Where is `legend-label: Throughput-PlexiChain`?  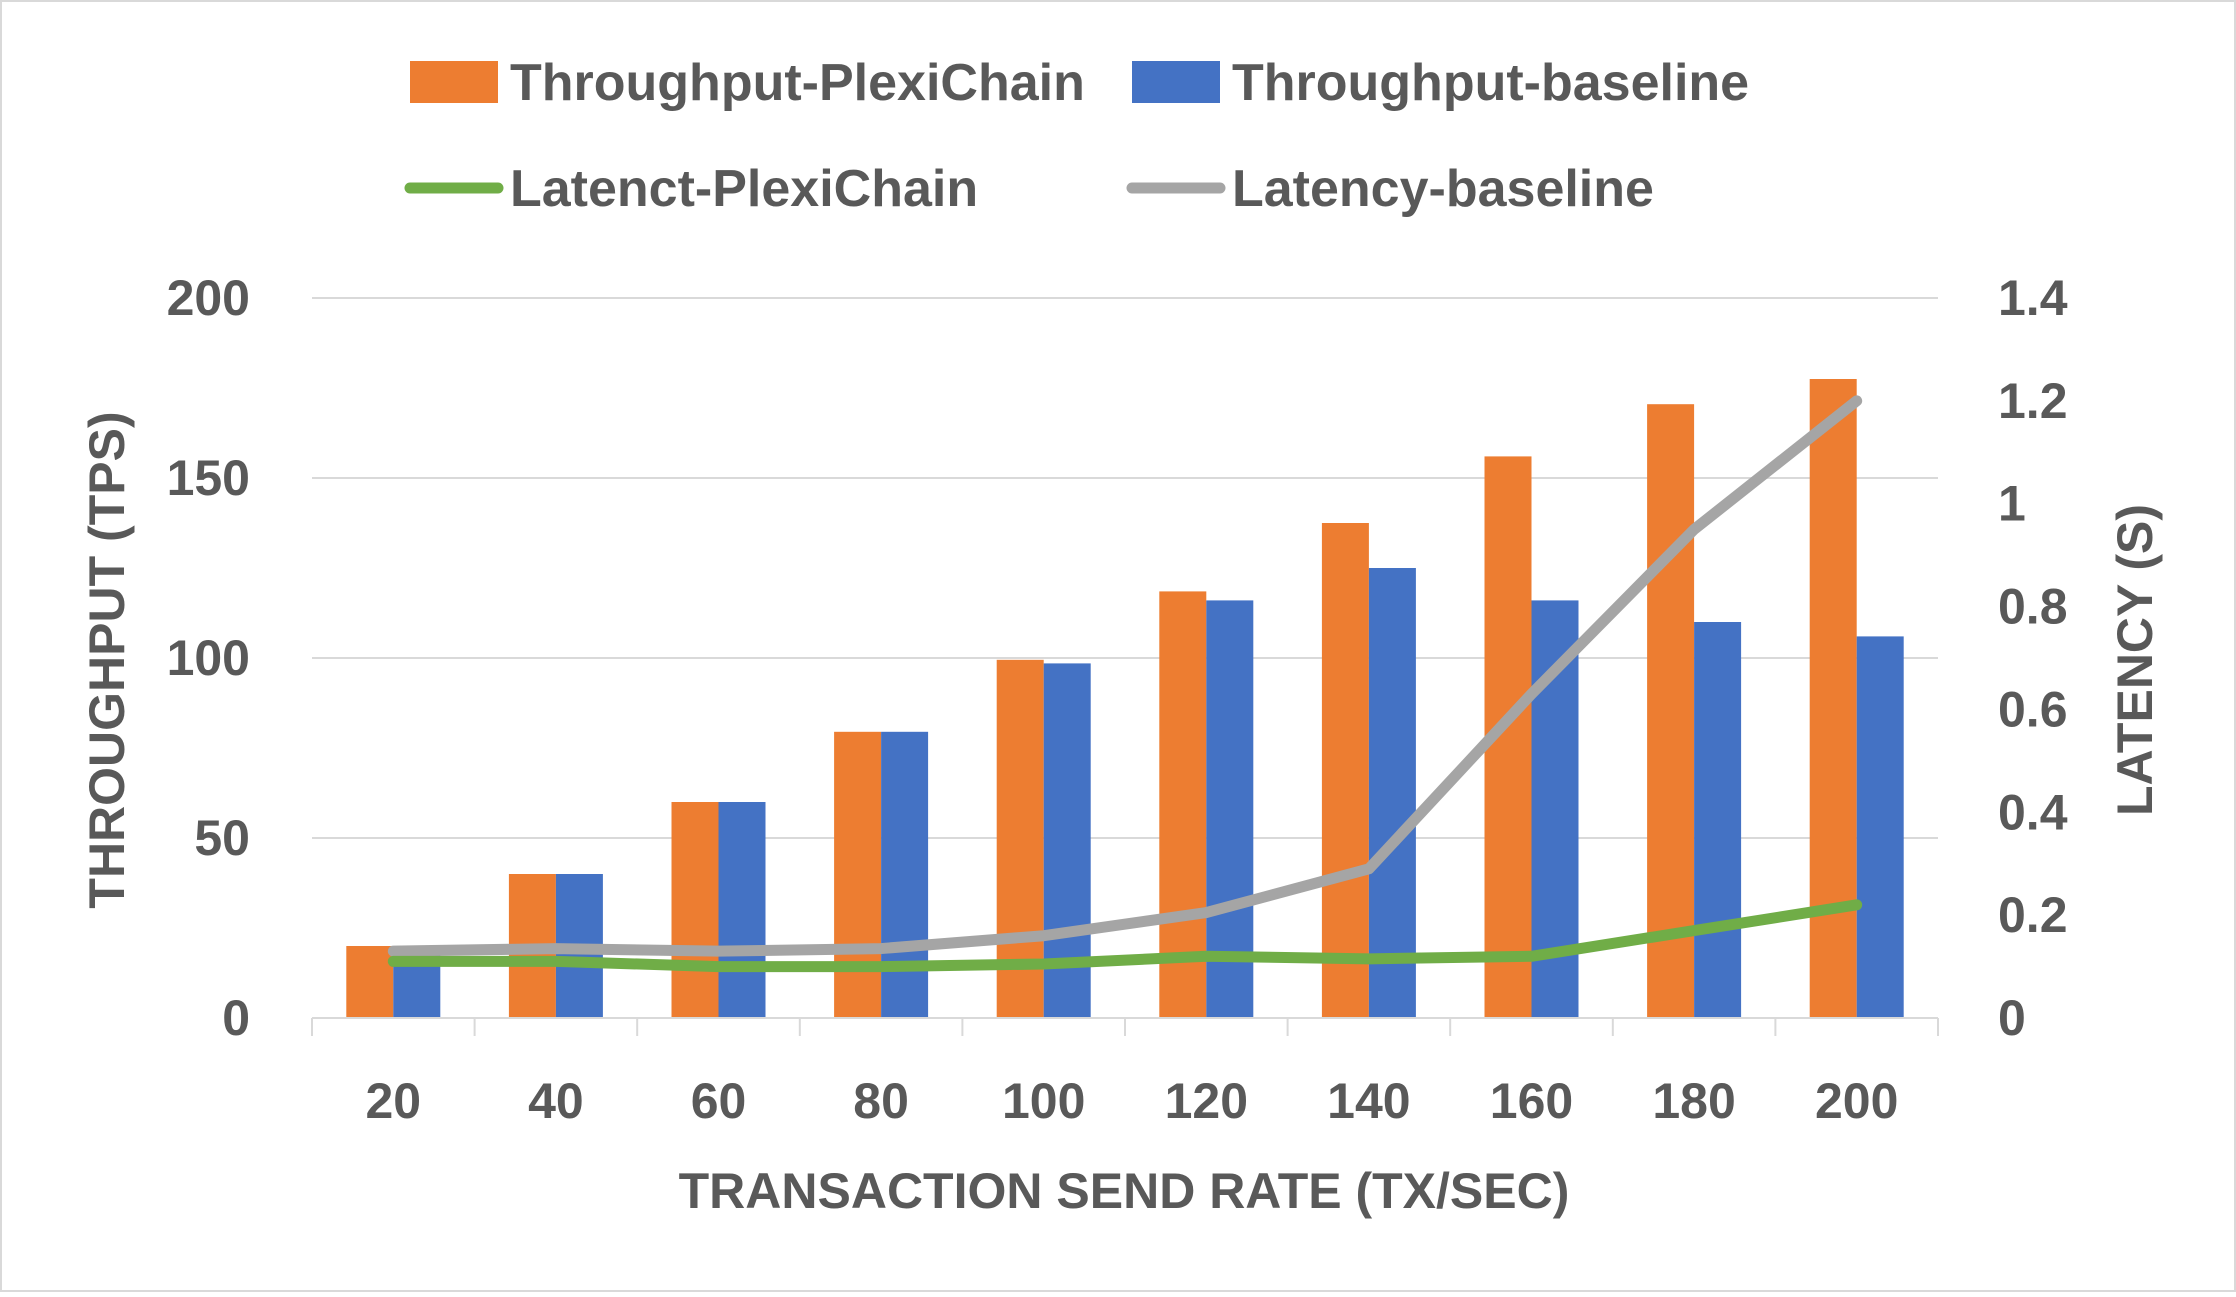 legend-label: Throughput-PlexiChain is located at coordinates (797, 83).